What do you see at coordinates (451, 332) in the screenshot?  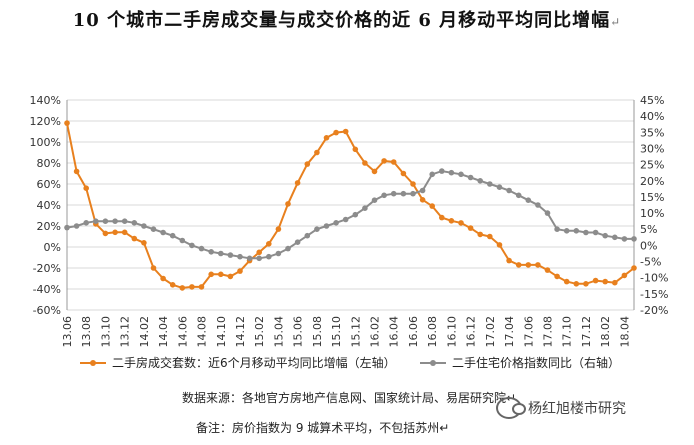 I see `x-tick-label: 16.10` at bounding box center [451, 332].